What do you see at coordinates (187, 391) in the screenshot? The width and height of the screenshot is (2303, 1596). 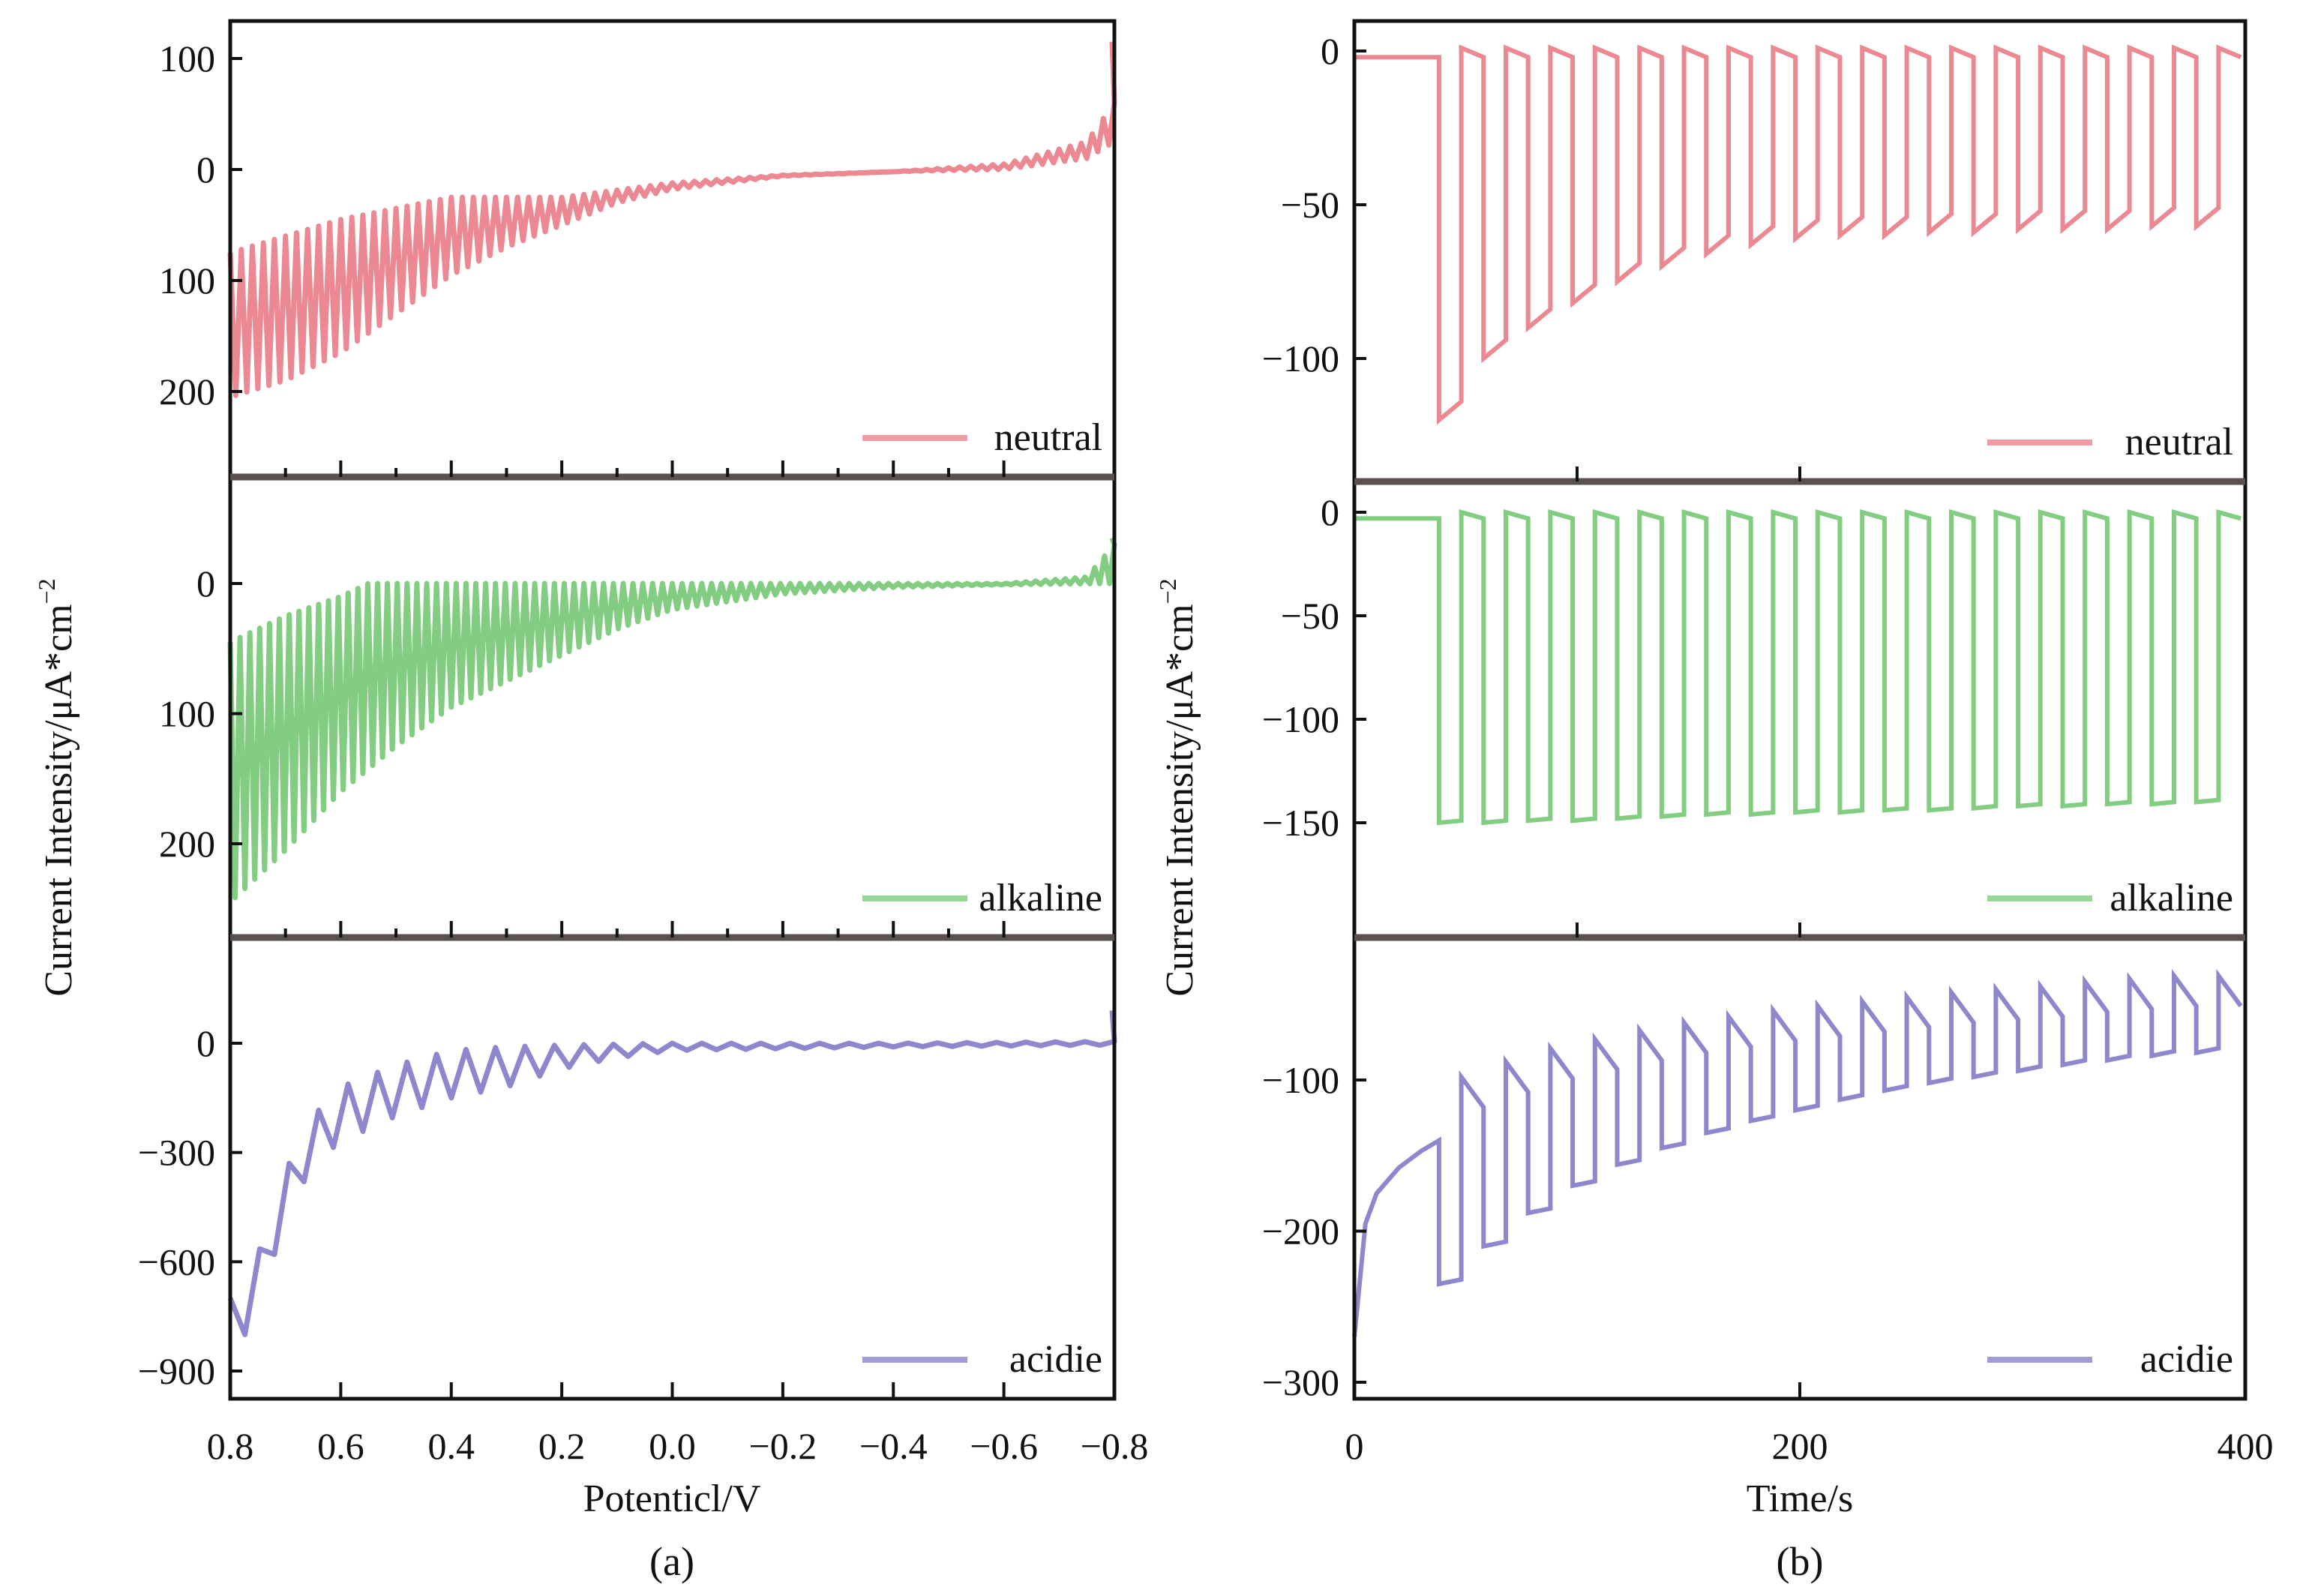 I see `panel-a-neutral-y-tick-label: 200` at bounding box center [187, 391].